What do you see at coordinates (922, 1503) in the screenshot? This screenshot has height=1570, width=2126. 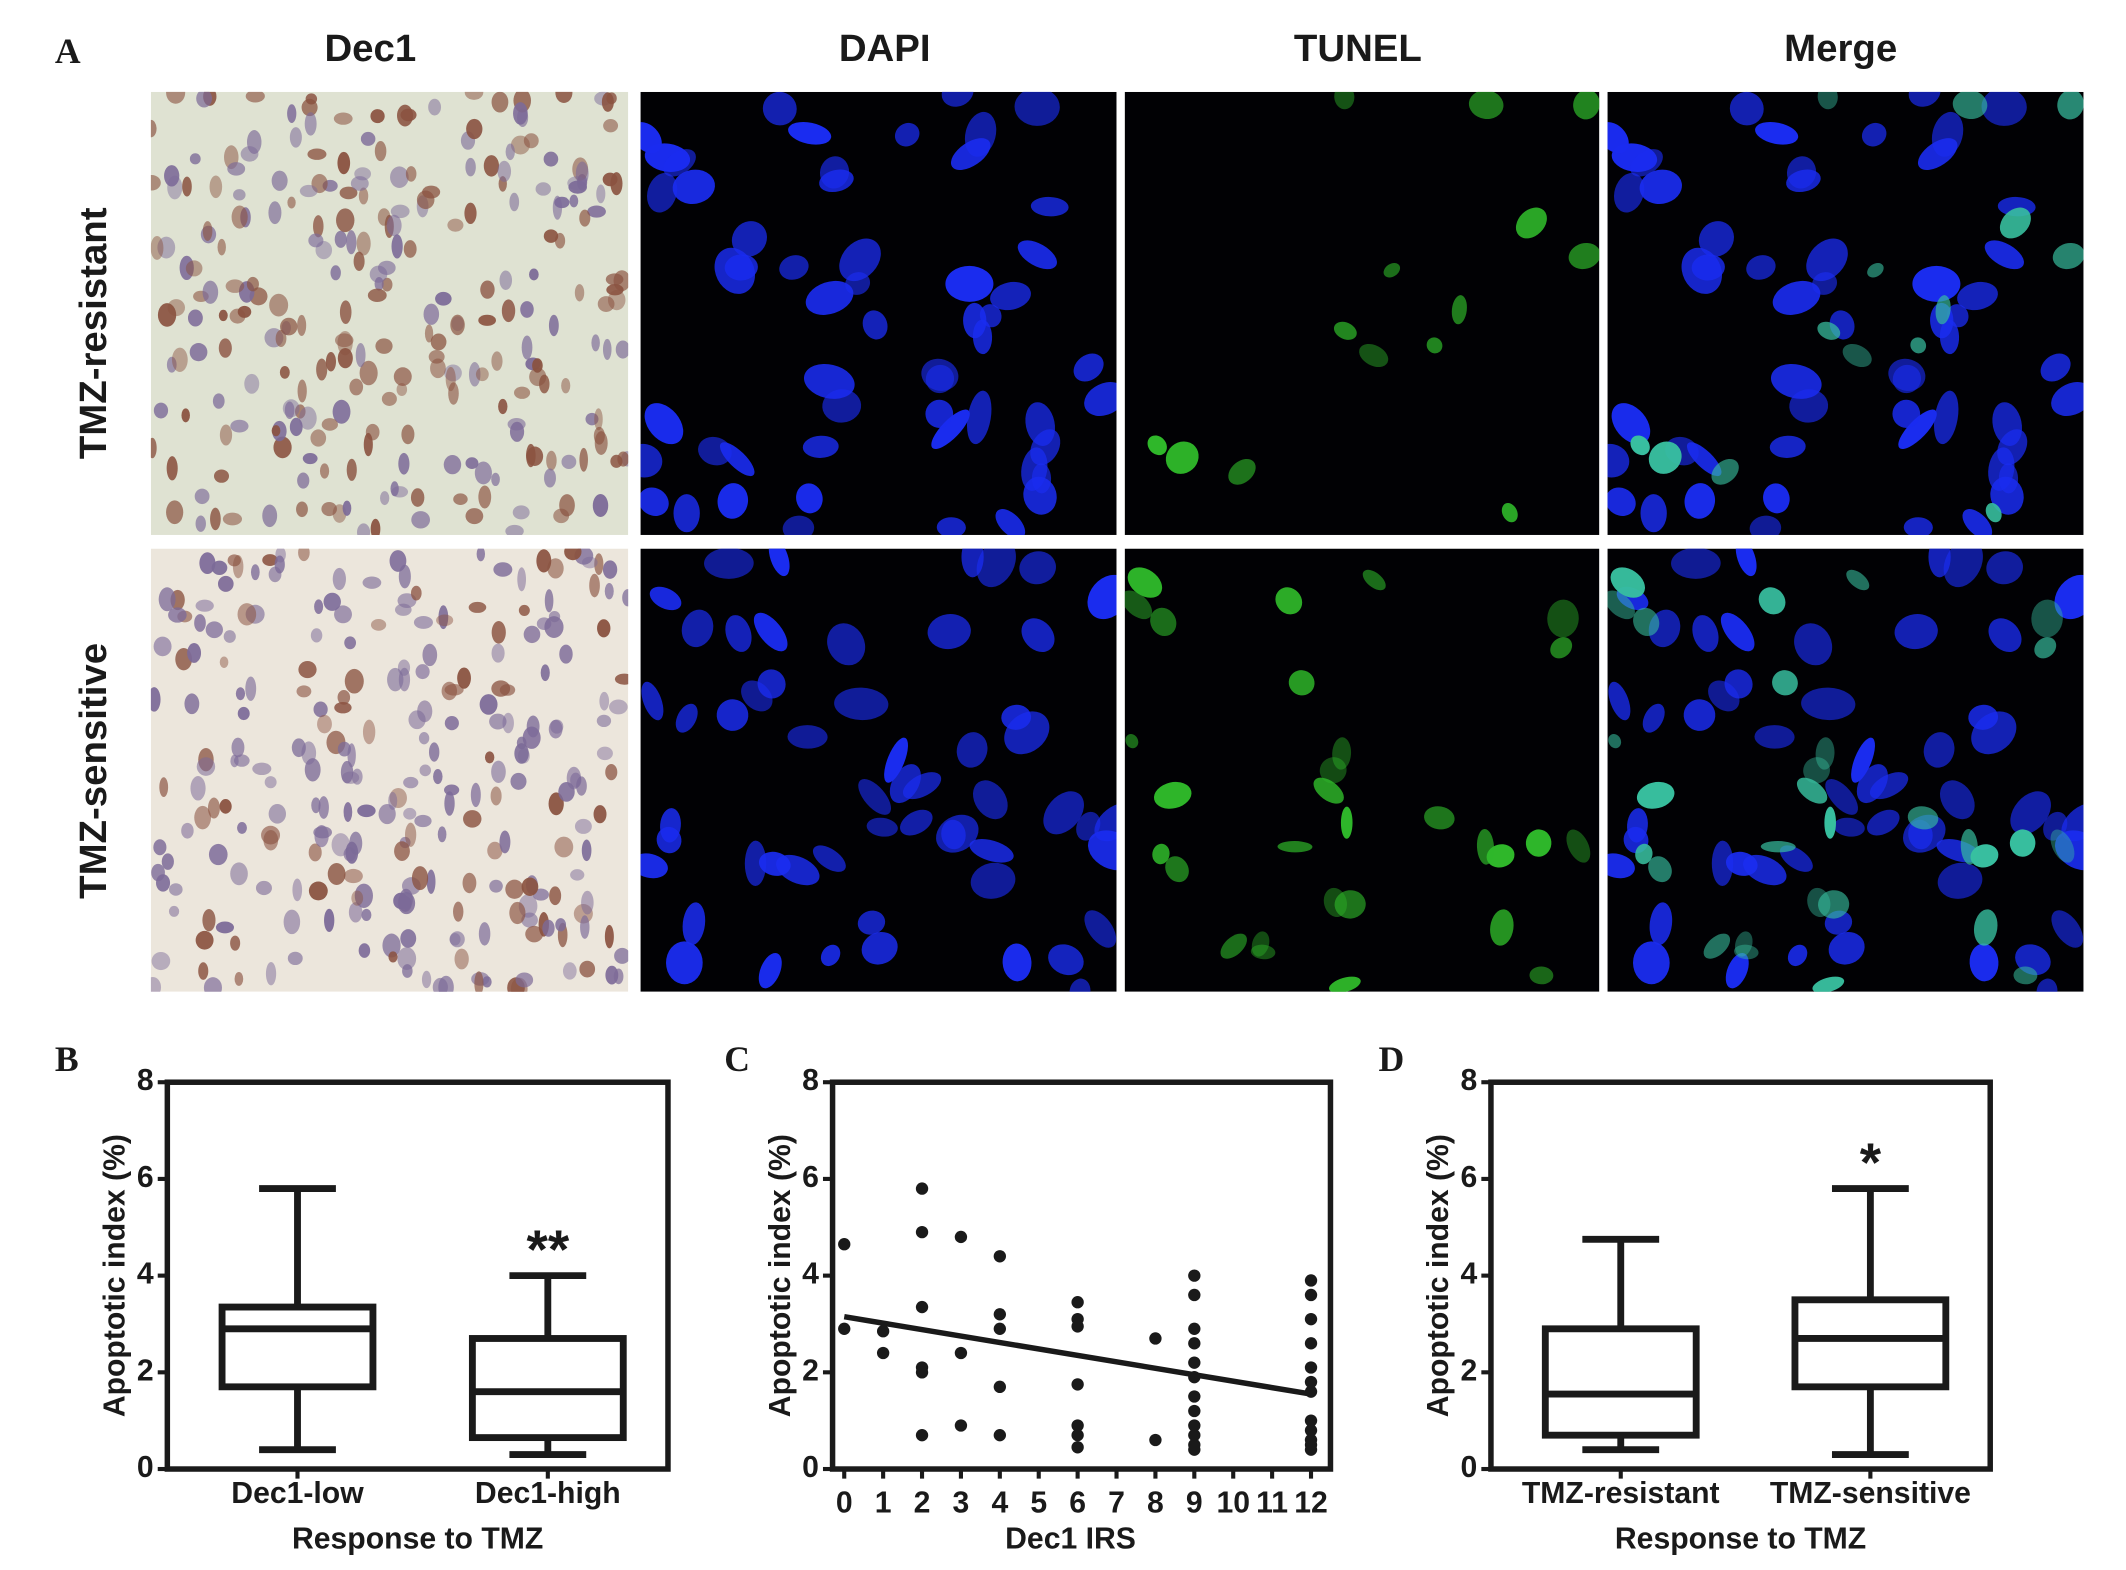 I see `x-tick-label: 2` at bounding box center [922, 1503].